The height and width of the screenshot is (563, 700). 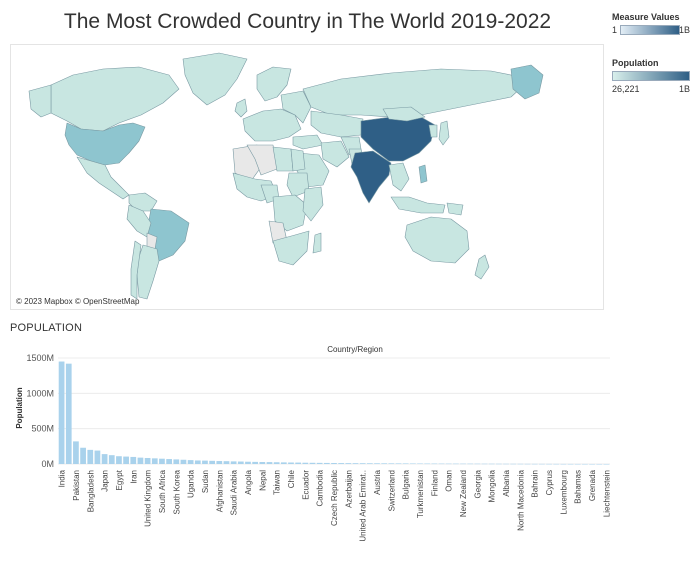 What do you see at coordinates (398, 463) in the screenshot?
I see `bar-togo` at bounding box center [398, 463].